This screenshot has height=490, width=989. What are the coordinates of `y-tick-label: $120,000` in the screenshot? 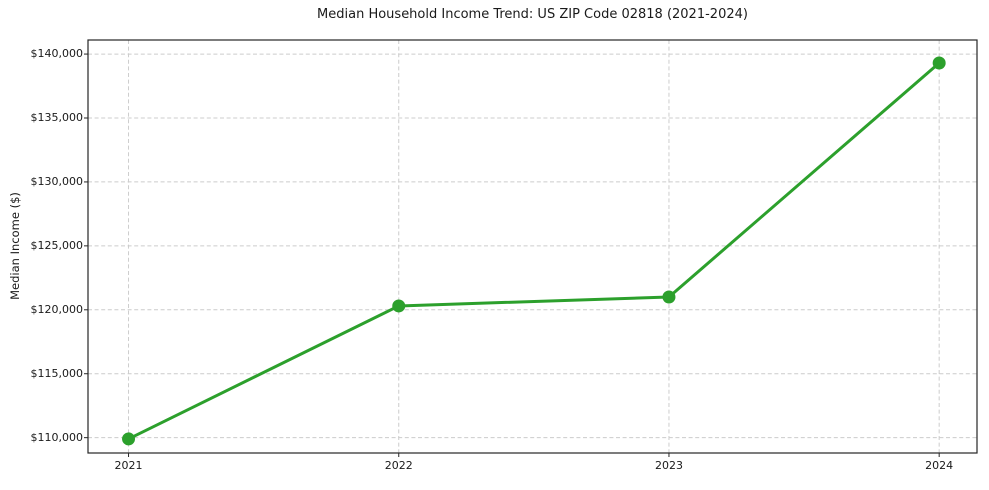 It's located at (57, 309).